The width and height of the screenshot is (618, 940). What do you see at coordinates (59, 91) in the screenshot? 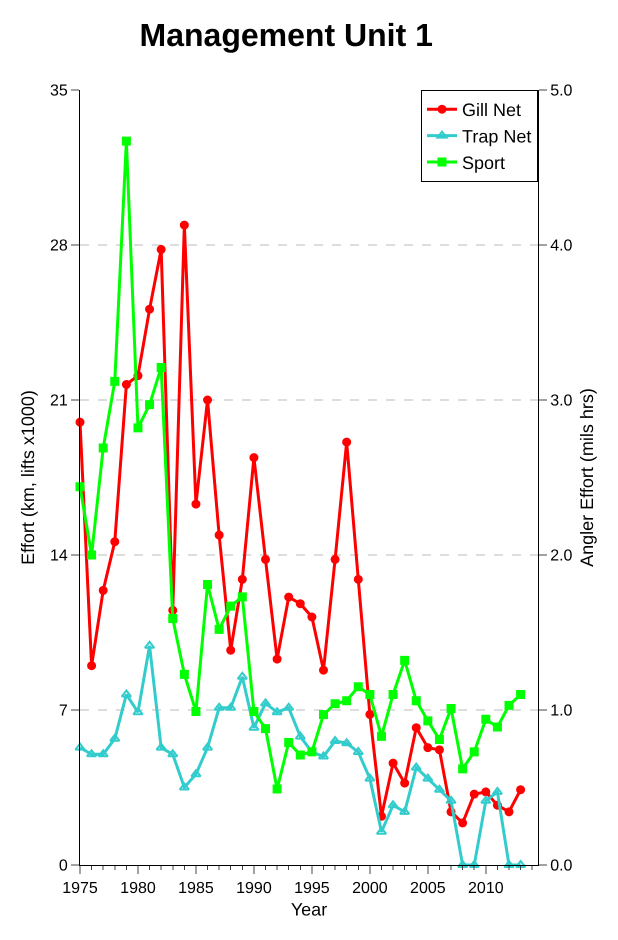
I see `y-tick-label: 35` at bounding box center [59, 91].